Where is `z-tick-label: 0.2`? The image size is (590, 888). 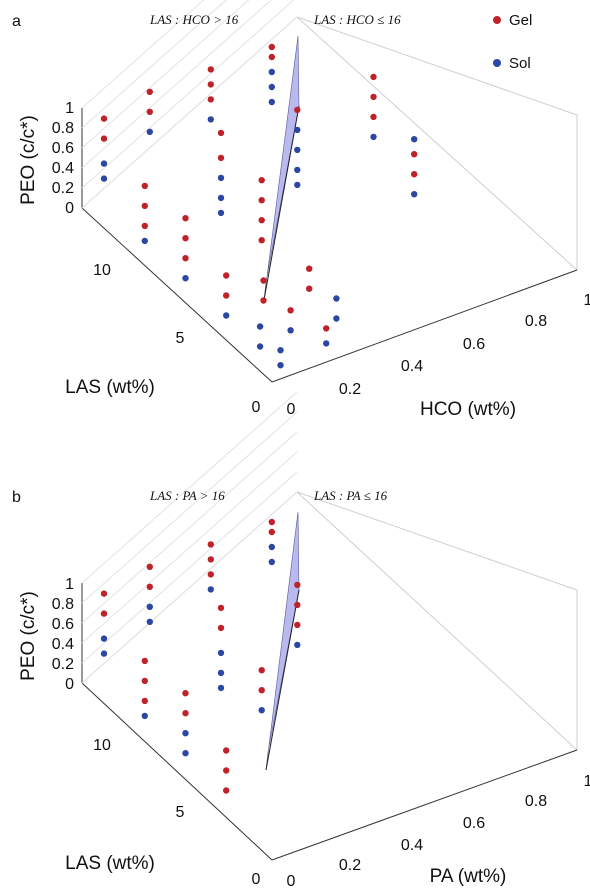 z-tick-label: 0.2 is located at coordinates (63, 664).